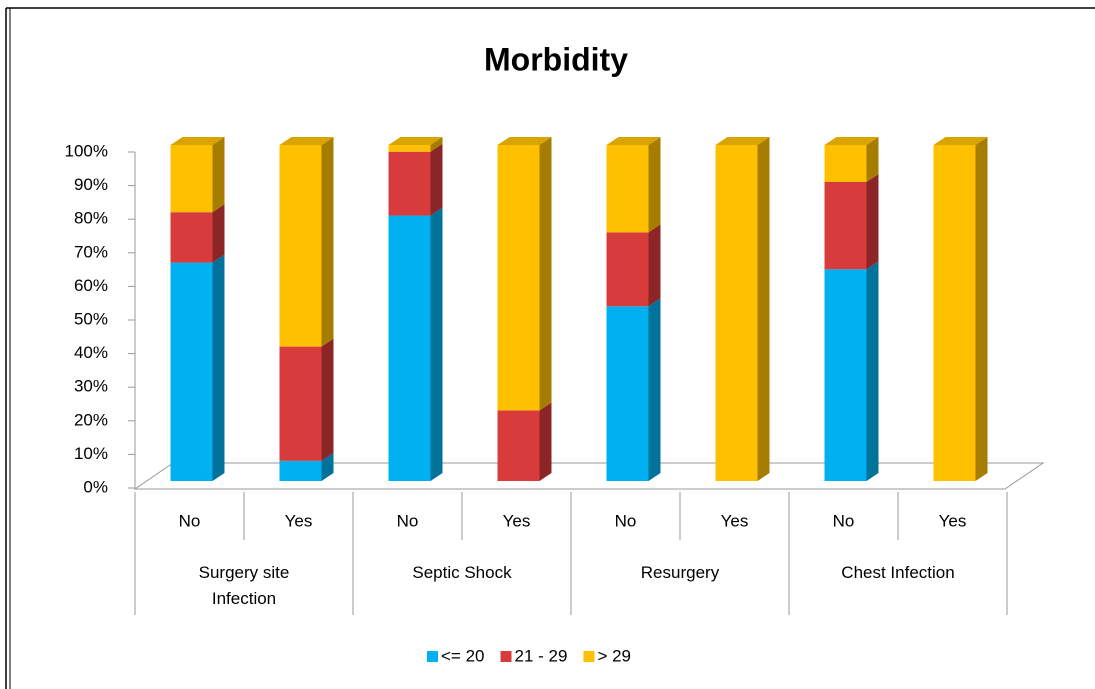 This screenshot has width=1095, height=689. Describe the element at coordinates (462, 572) in the screenshot. I see `group-label: Septic Shock` at that location.